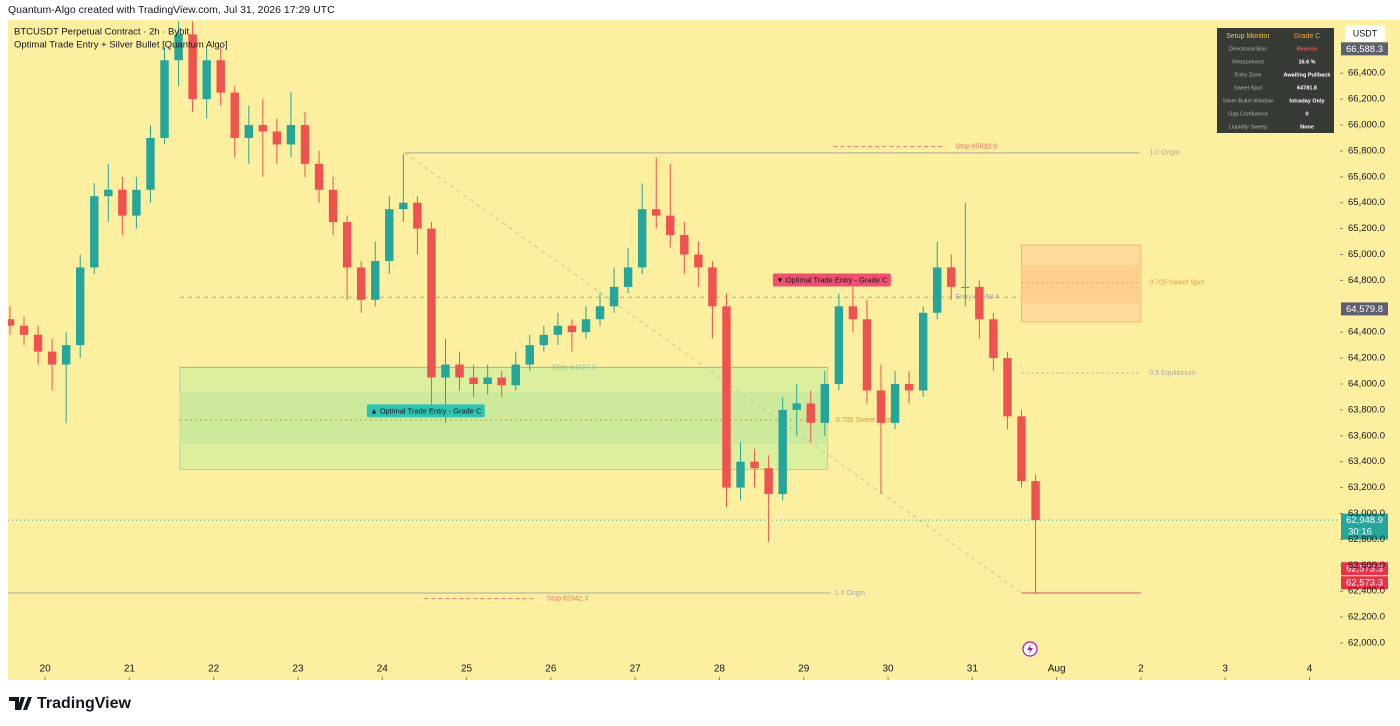  I want to click on monitor-key: Silver Bullet Window, so click(1248, 101).